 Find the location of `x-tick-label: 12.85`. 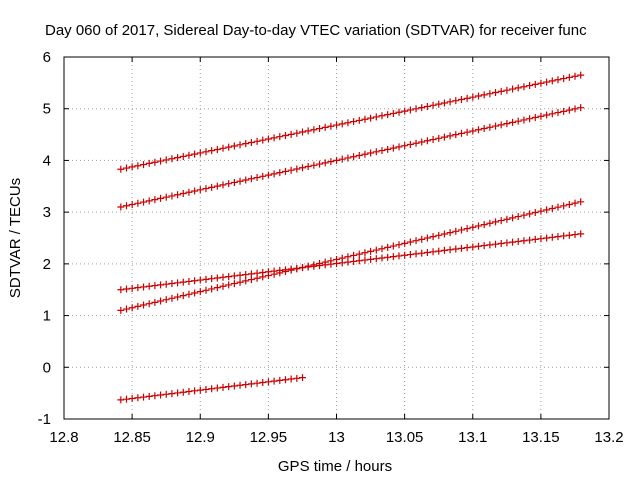

x-tick-label: 12.85 is located at coordinates (132, 437).